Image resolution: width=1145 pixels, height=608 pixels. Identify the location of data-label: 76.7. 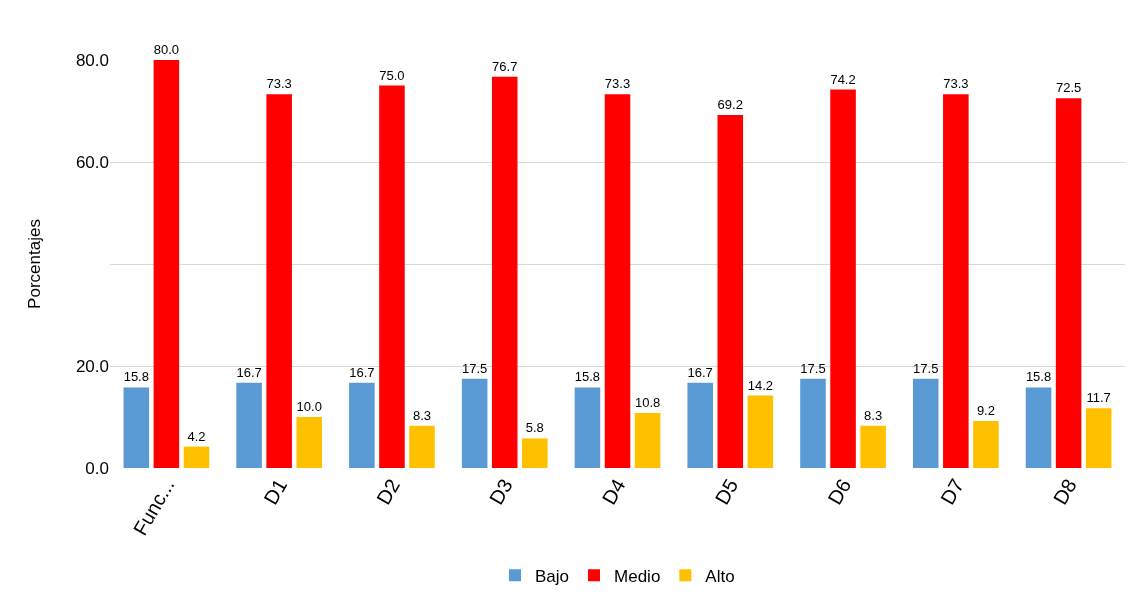
(505, 66).